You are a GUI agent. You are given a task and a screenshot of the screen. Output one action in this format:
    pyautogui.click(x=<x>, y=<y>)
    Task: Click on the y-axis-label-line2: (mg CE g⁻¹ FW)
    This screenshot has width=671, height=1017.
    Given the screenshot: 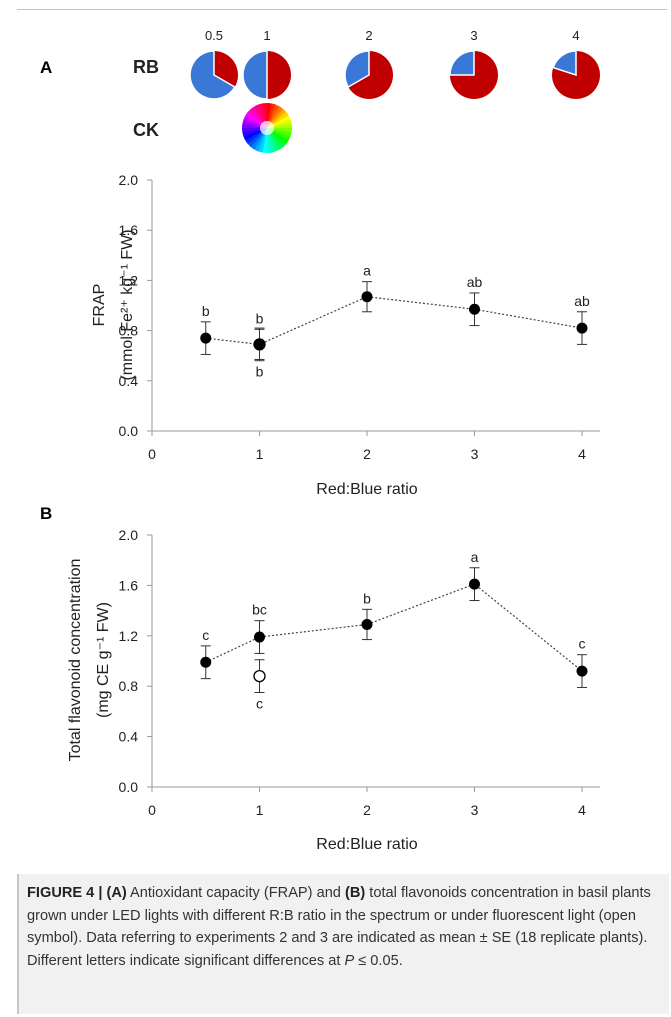 What is the action you would take?
    pyautogui.click(x=103, y=660)
    